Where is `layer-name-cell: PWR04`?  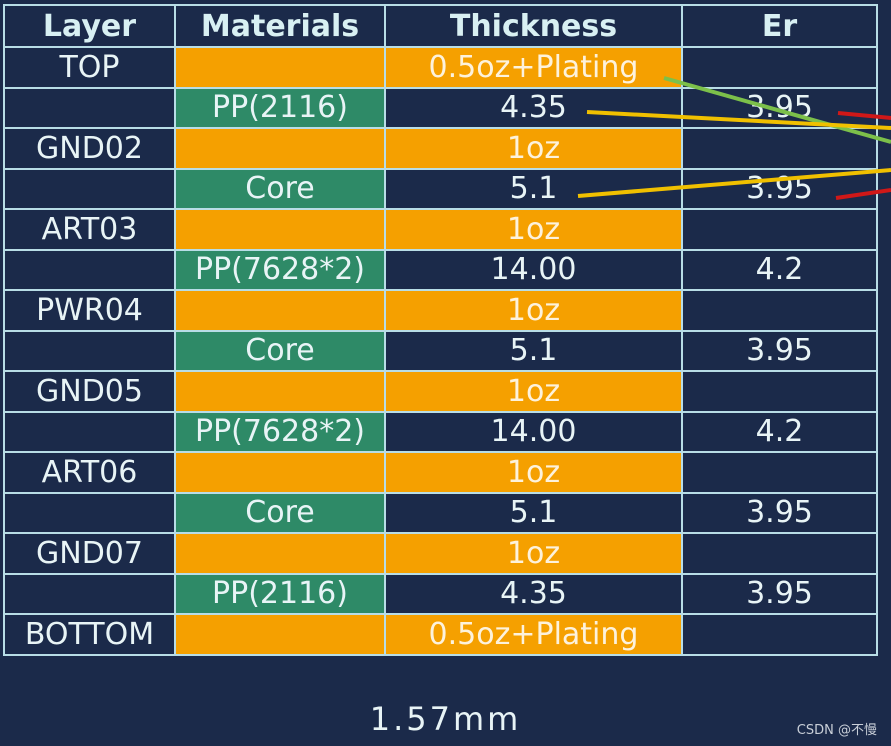 layer-name-cell: PWR04 is located at coordinates (89, 310).